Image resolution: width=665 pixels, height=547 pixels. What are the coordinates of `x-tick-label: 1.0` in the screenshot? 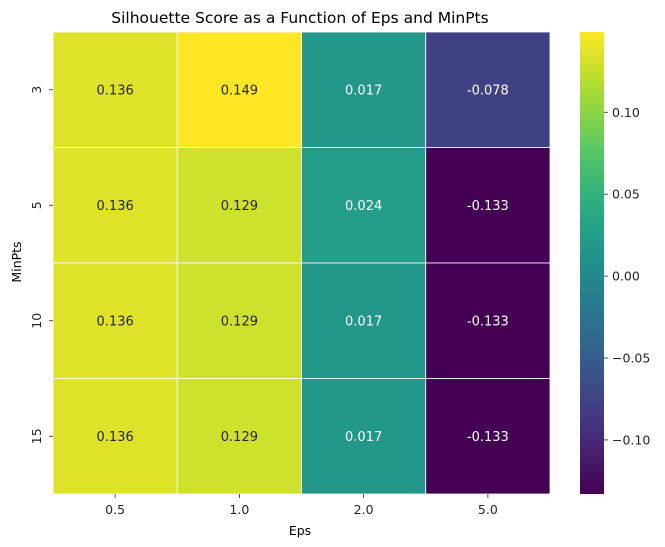 It's located at (239, 509).